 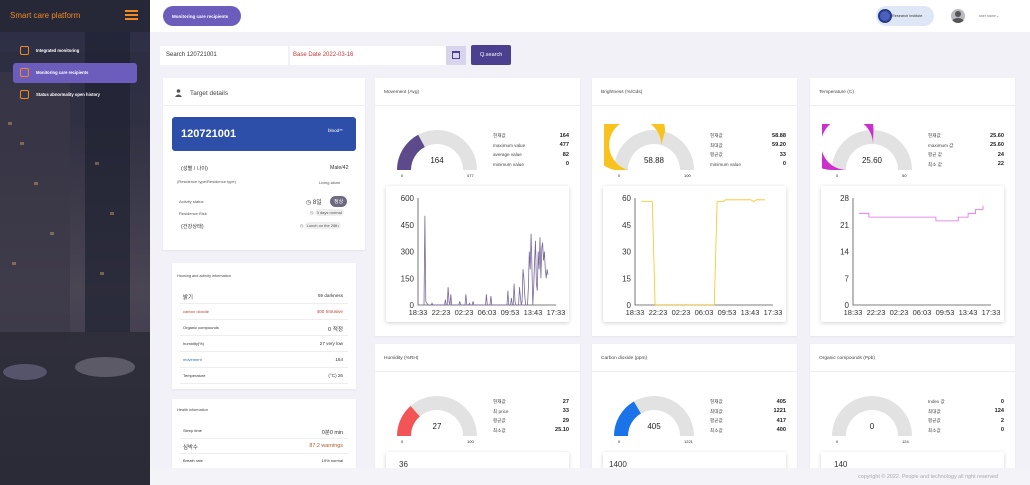 What do you see at coordinates (872, 426) in the screenshot?
I see `gauge-current-value: 0` at bounding box center [872, 426].